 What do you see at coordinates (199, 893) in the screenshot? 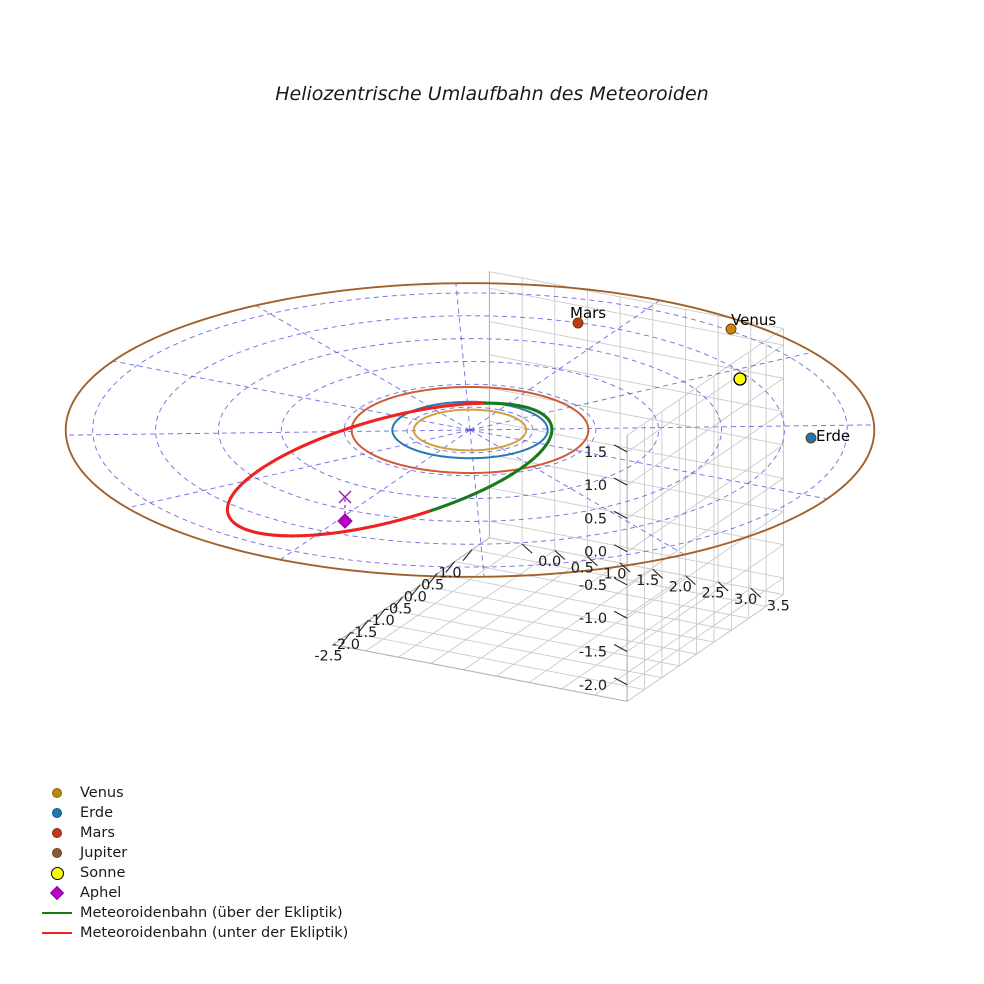
I see `legend-item-aphel: Aphel` at bounding box center [199, 893].